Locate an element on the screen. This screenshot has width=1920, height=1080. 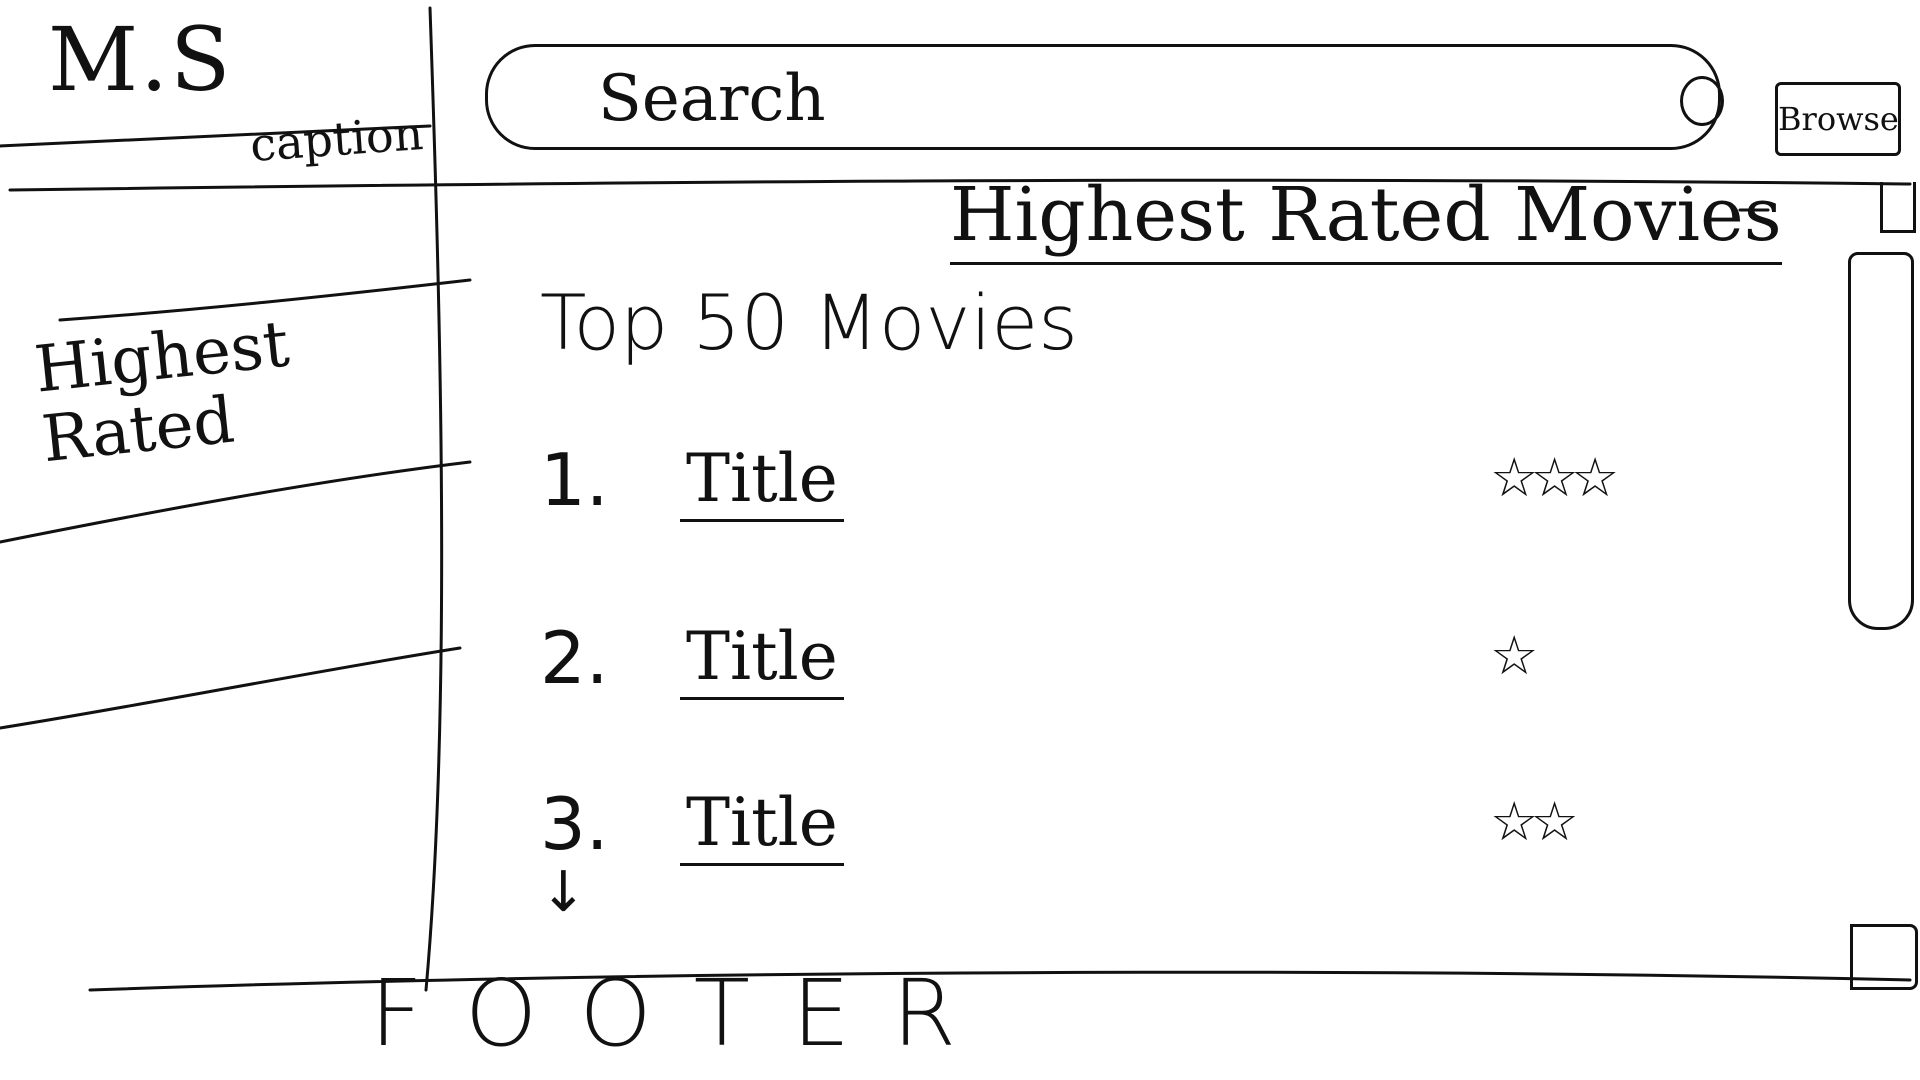
sidebar-item-bottom-line is located at coordinates (236, 502).